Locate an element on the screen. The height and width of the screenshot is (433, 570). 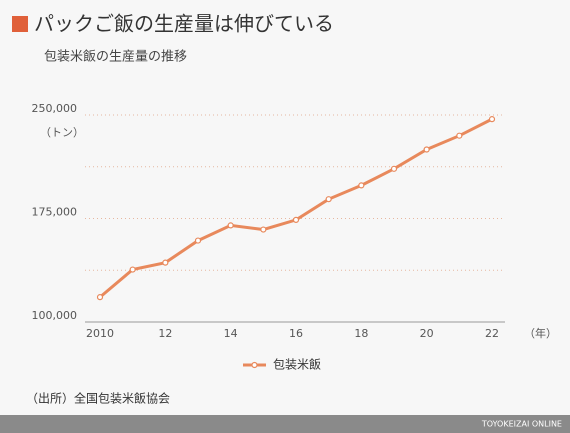
y-unit: （トン） is located at coordinates (62, 132).